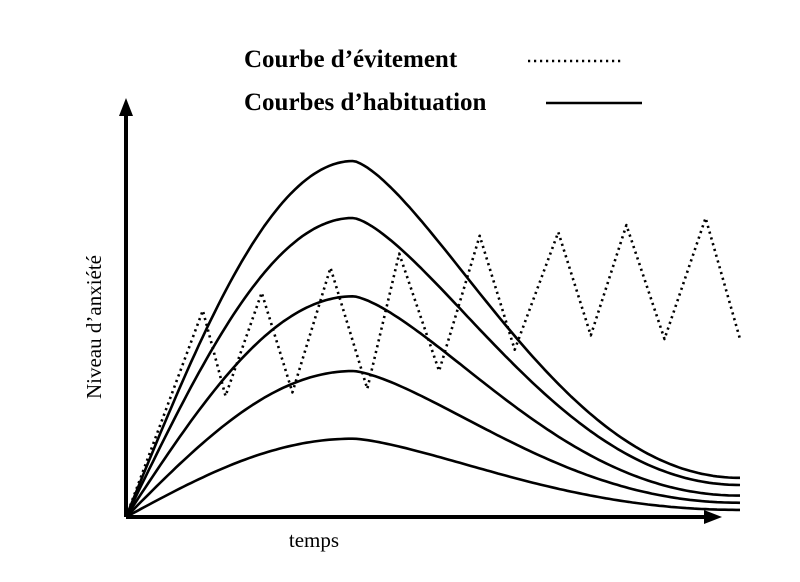 The height and width of the screenshot is (582, 800). I want to click on legend-habituation-label: Courbes d’habituation, so click(365, 102).